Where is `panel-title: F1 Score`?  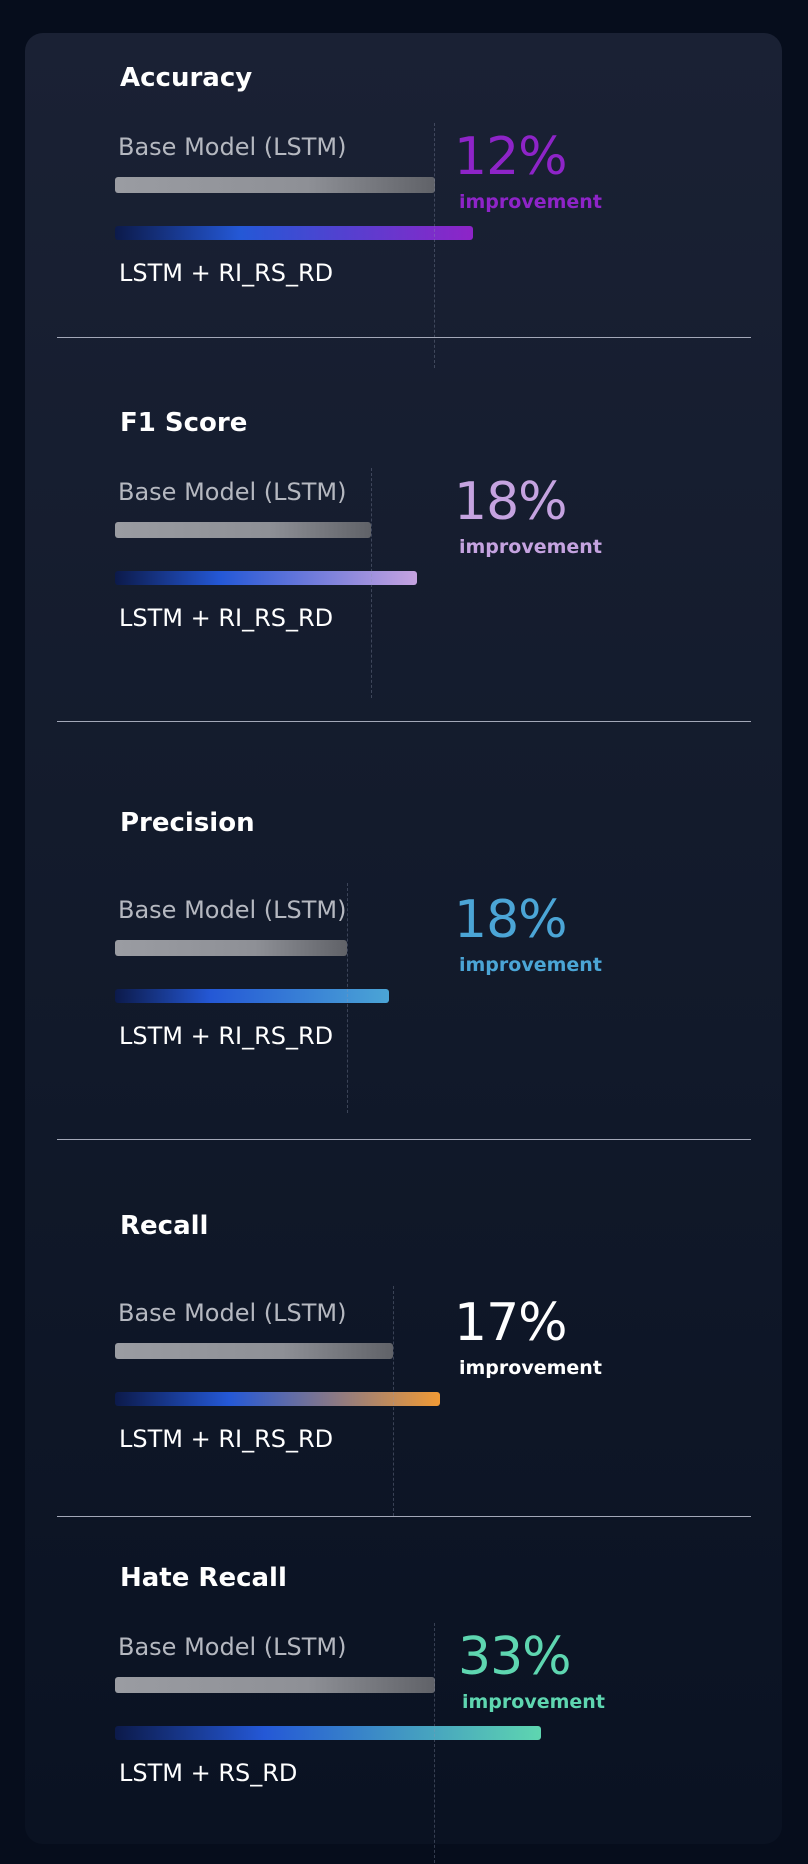 panel-title: F1 Score is located at coordinates (184, 423).